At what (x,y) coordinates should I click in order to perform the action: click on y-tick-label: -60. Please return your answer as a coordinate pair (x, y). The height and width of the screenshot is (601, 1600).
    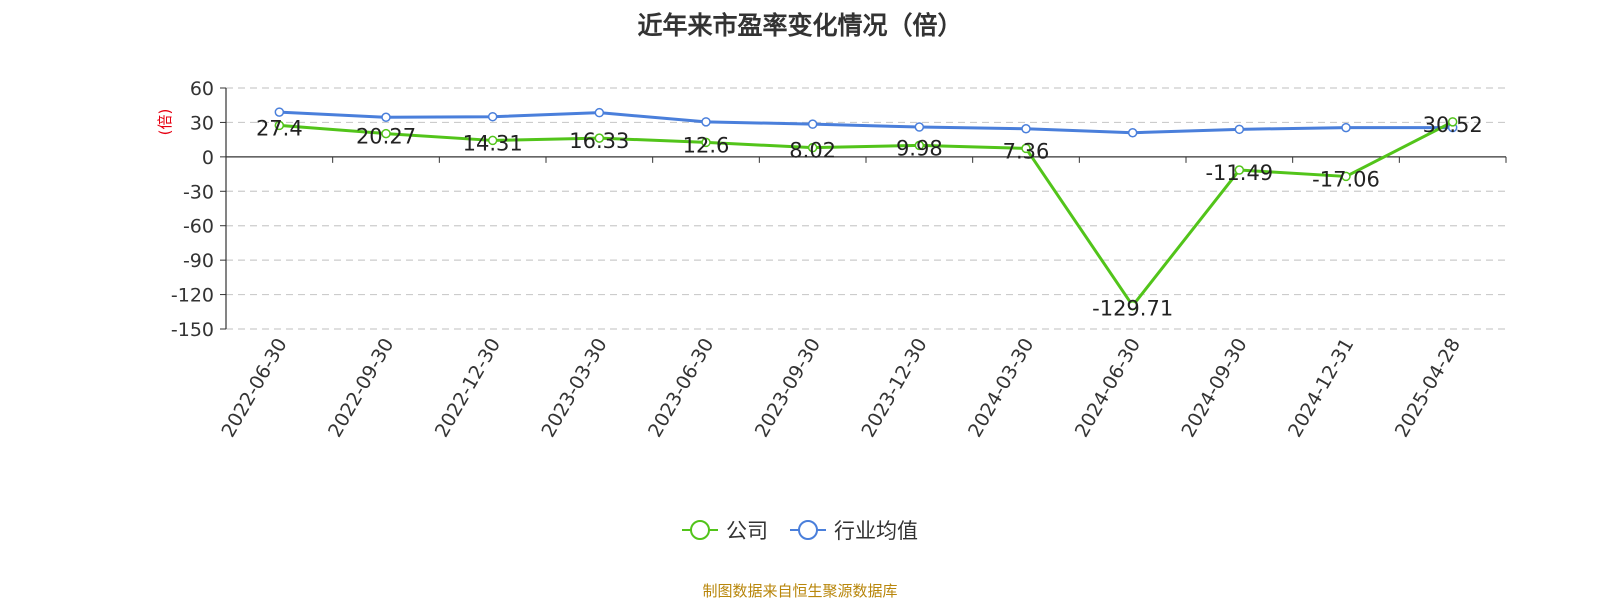
    Looking at the image, I should click on (198, 227).